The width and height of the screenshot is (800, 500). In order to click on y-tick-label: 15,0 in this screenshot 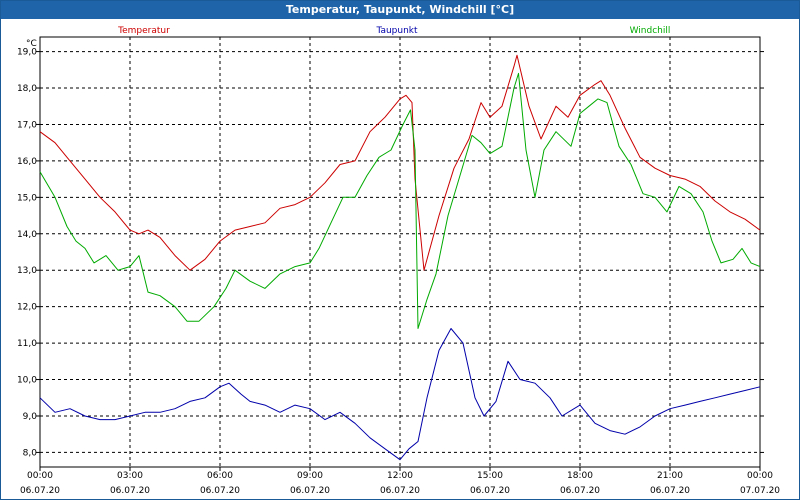, I will do `click(27, 198)`.